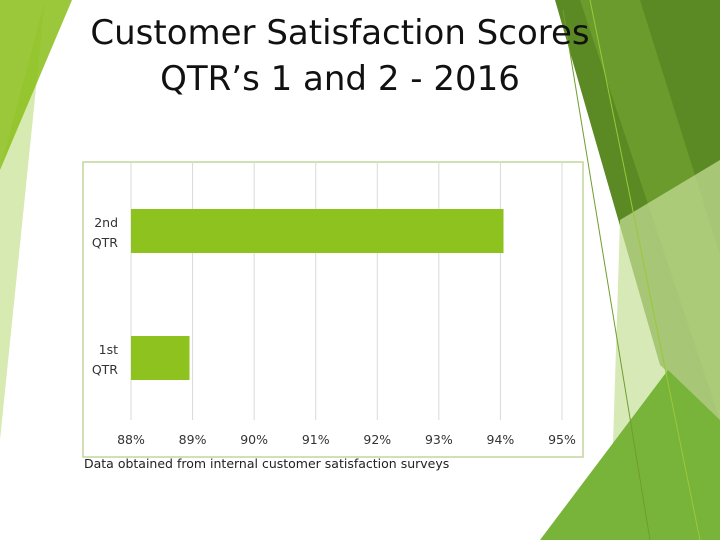 The height and width of the screenshot is (540, 720). I want to click on category-label: 2nd, so click(106, 222).